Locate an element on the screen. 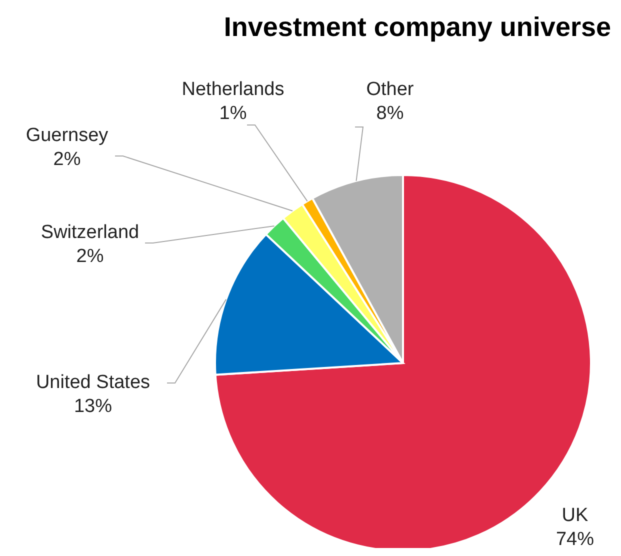 The width and height of the screenshot is (621, 556). slice-label: Switzerland is located at coordinates (90, 232).